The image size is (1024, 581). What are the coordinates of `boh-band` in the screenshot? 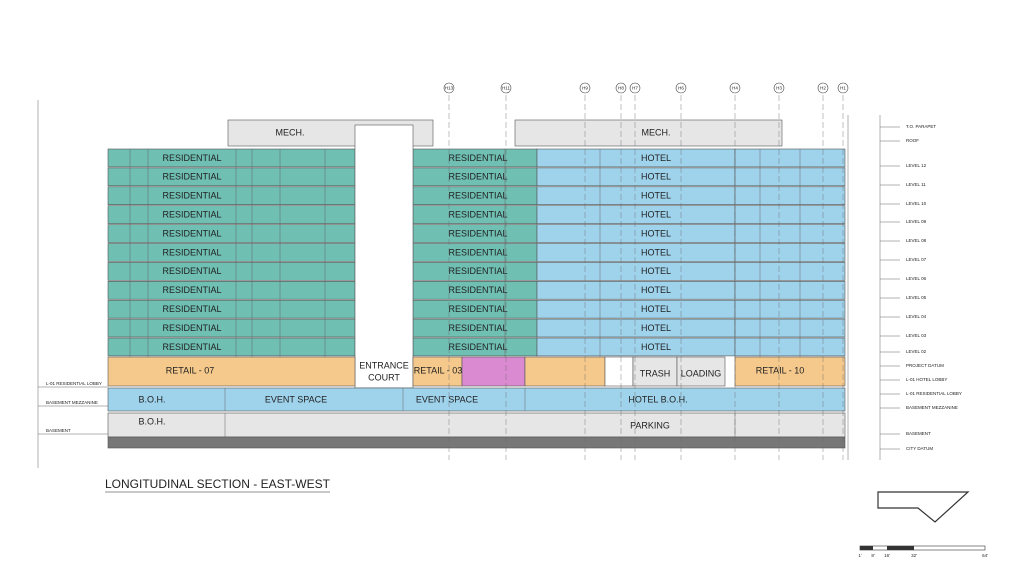 It's located at (476, 399).